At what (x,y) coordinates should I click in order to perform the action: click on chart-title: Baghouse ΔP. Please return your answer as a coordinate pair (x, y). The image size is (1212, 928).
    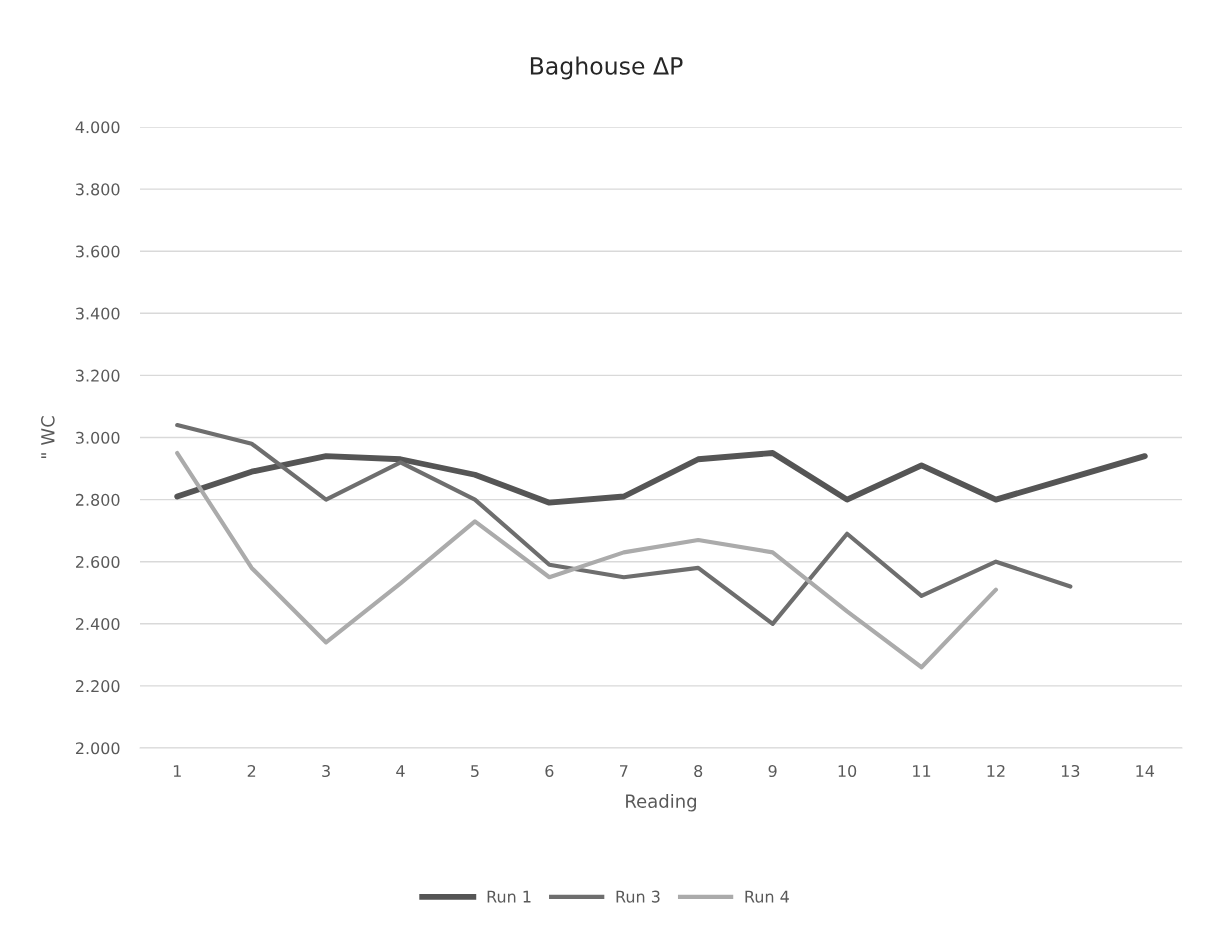
    Looking at the image, I should click on (606, 68).